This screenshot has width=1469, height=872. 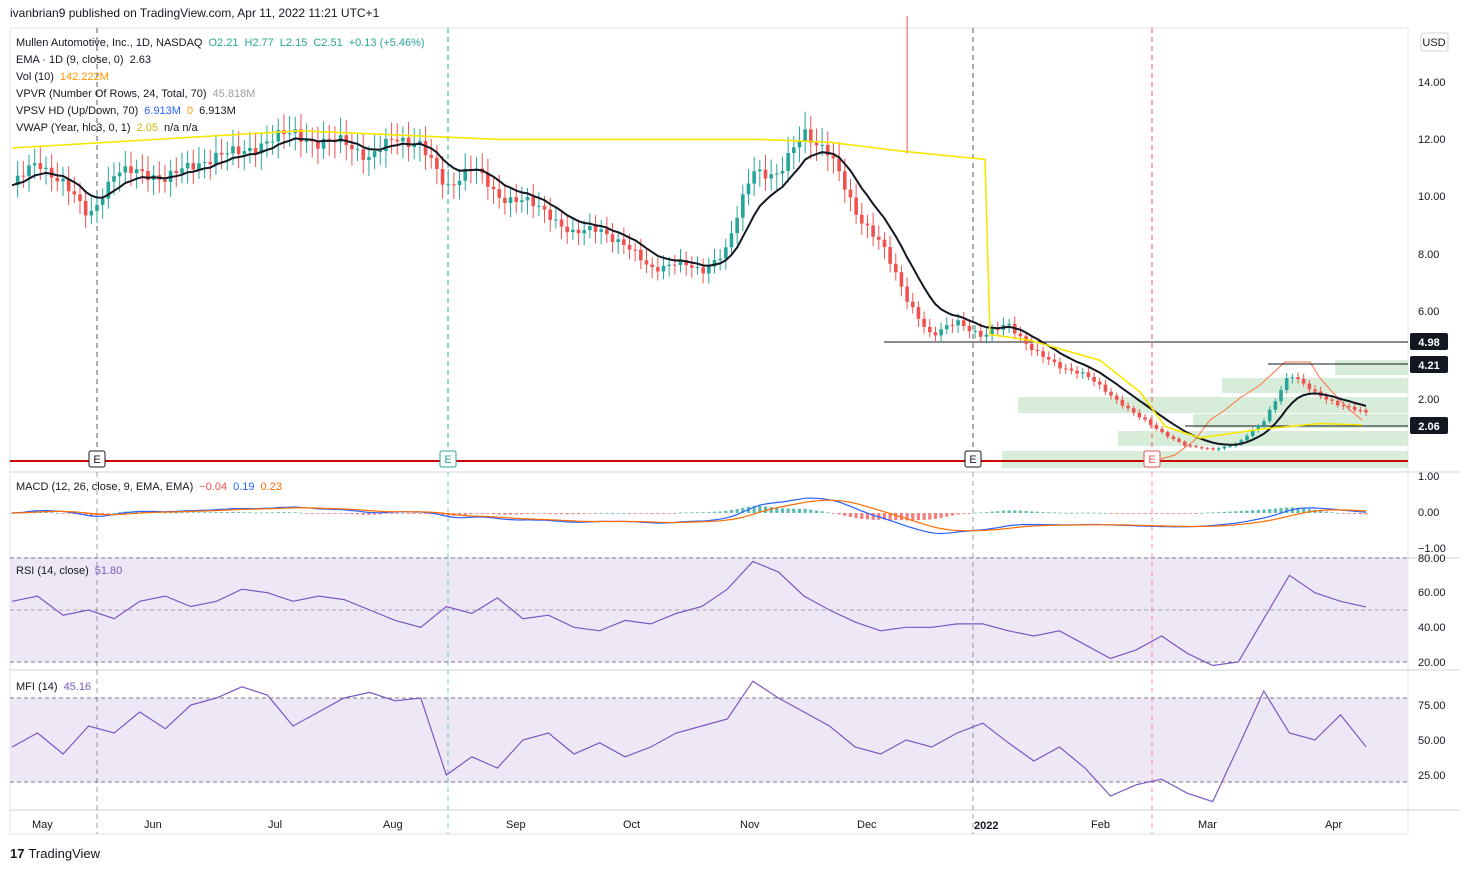 What do you see at coordinates (140, 60) in the screenshot?
I see `ema-value: 2.63` at bounding box center [140, 60].